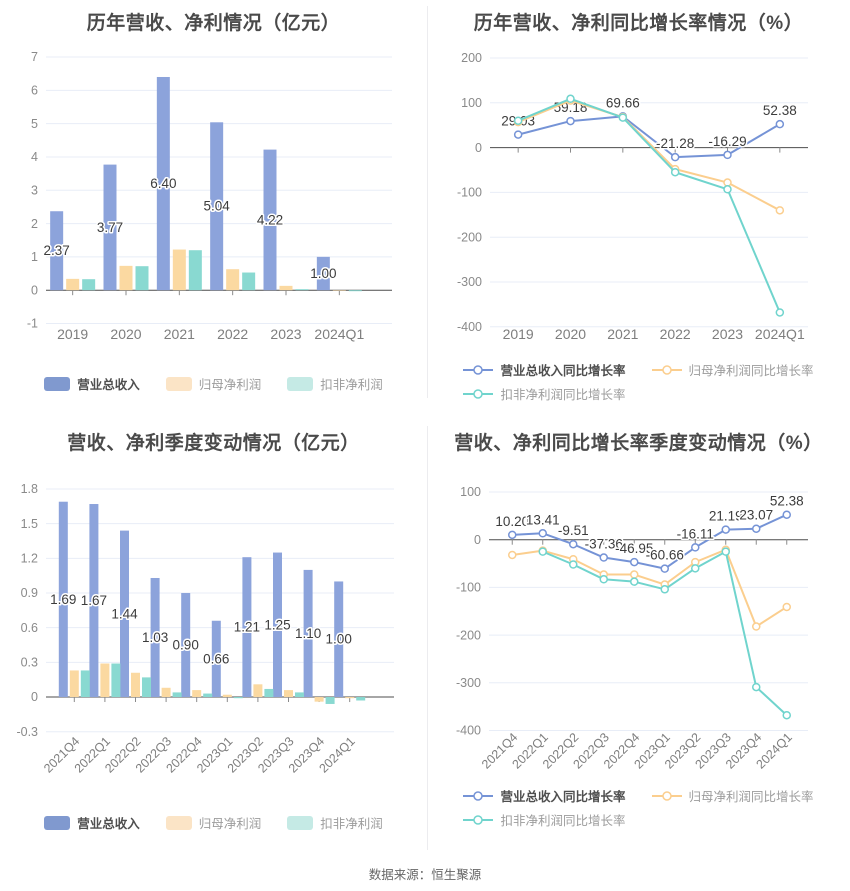  I want to click on svg-text: -9.51, so click(573, 530).